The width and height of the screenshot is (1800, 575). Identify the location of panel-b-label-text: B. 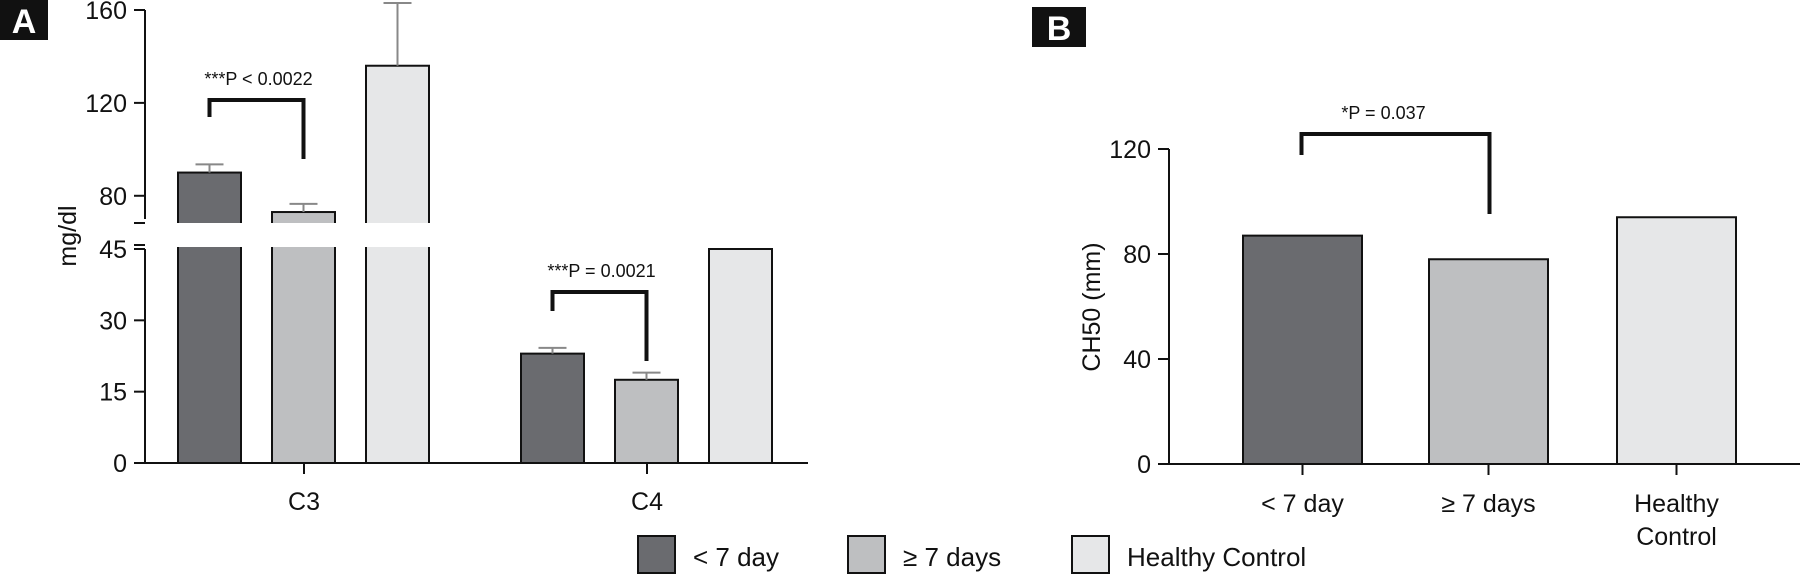
(1059, 29).